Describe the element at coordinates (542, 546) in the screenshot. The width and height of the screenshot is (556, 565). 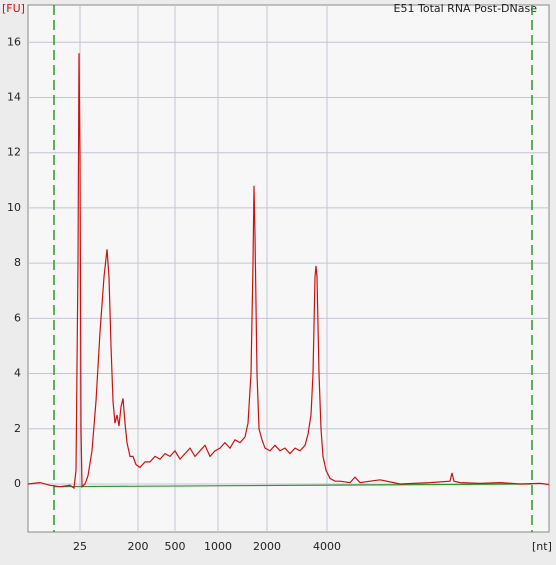
I see `x-axis-label: [nt]` at that location.